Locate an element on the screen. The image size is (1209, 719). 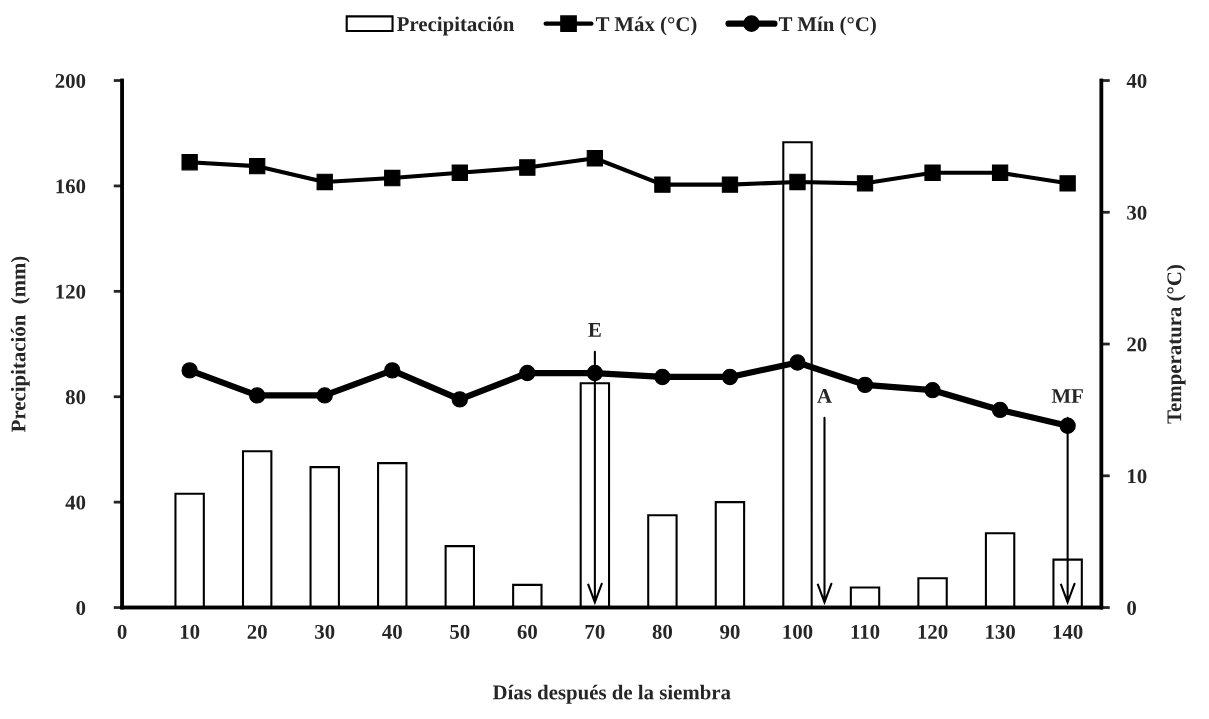
x-tick-label: 70 is located at coordinates (595, 631).